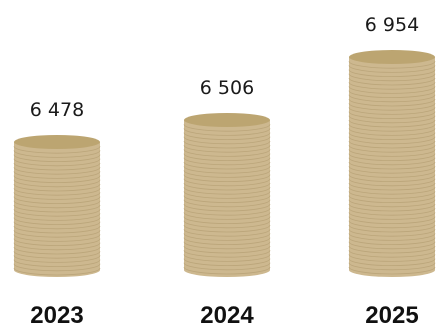 The width and height of the screenshot is (440, 327). What do you see at coordinates (391, 314) in the screenshot?
I see `category-label-2025: 2025` at bounding box center [391, 314].